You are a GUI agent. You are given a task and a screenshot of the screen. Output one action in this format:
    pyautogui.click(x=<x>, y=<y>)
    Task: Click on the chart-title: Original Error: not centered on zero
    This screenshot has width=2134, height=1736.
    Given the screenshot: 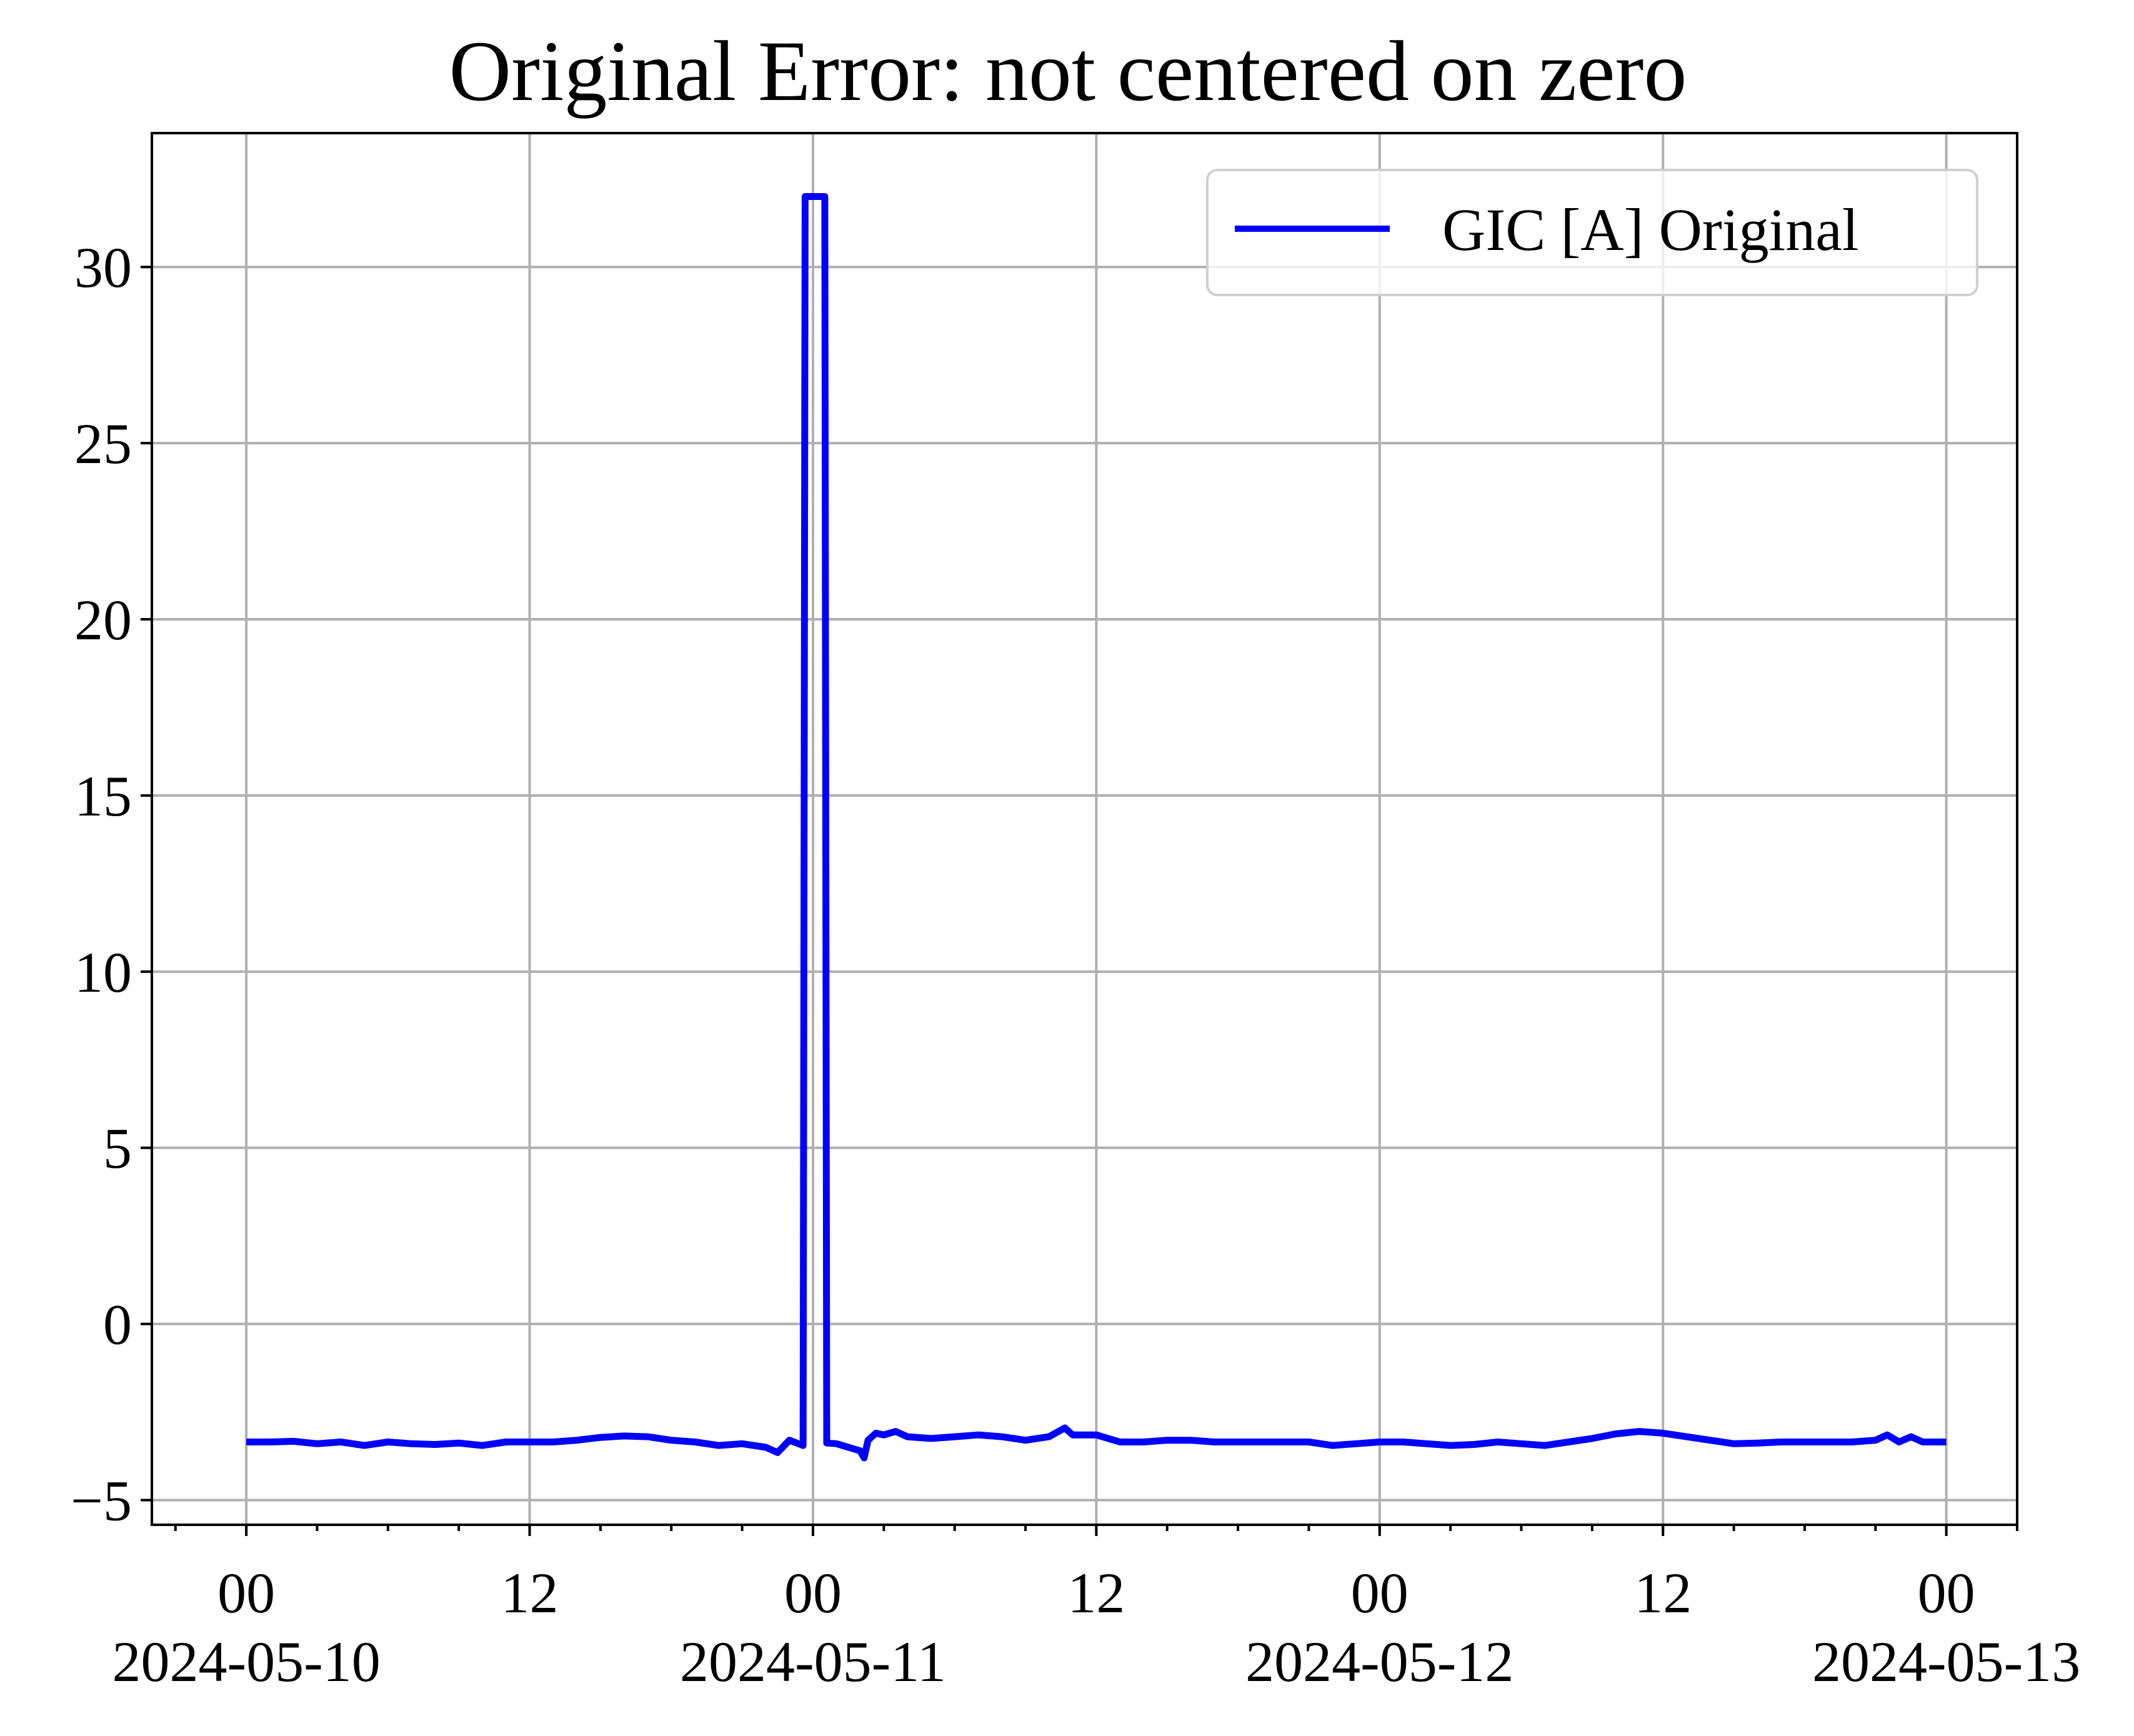 What is the action you would take?
    pyautogui.click(x=1068, y=71)
    